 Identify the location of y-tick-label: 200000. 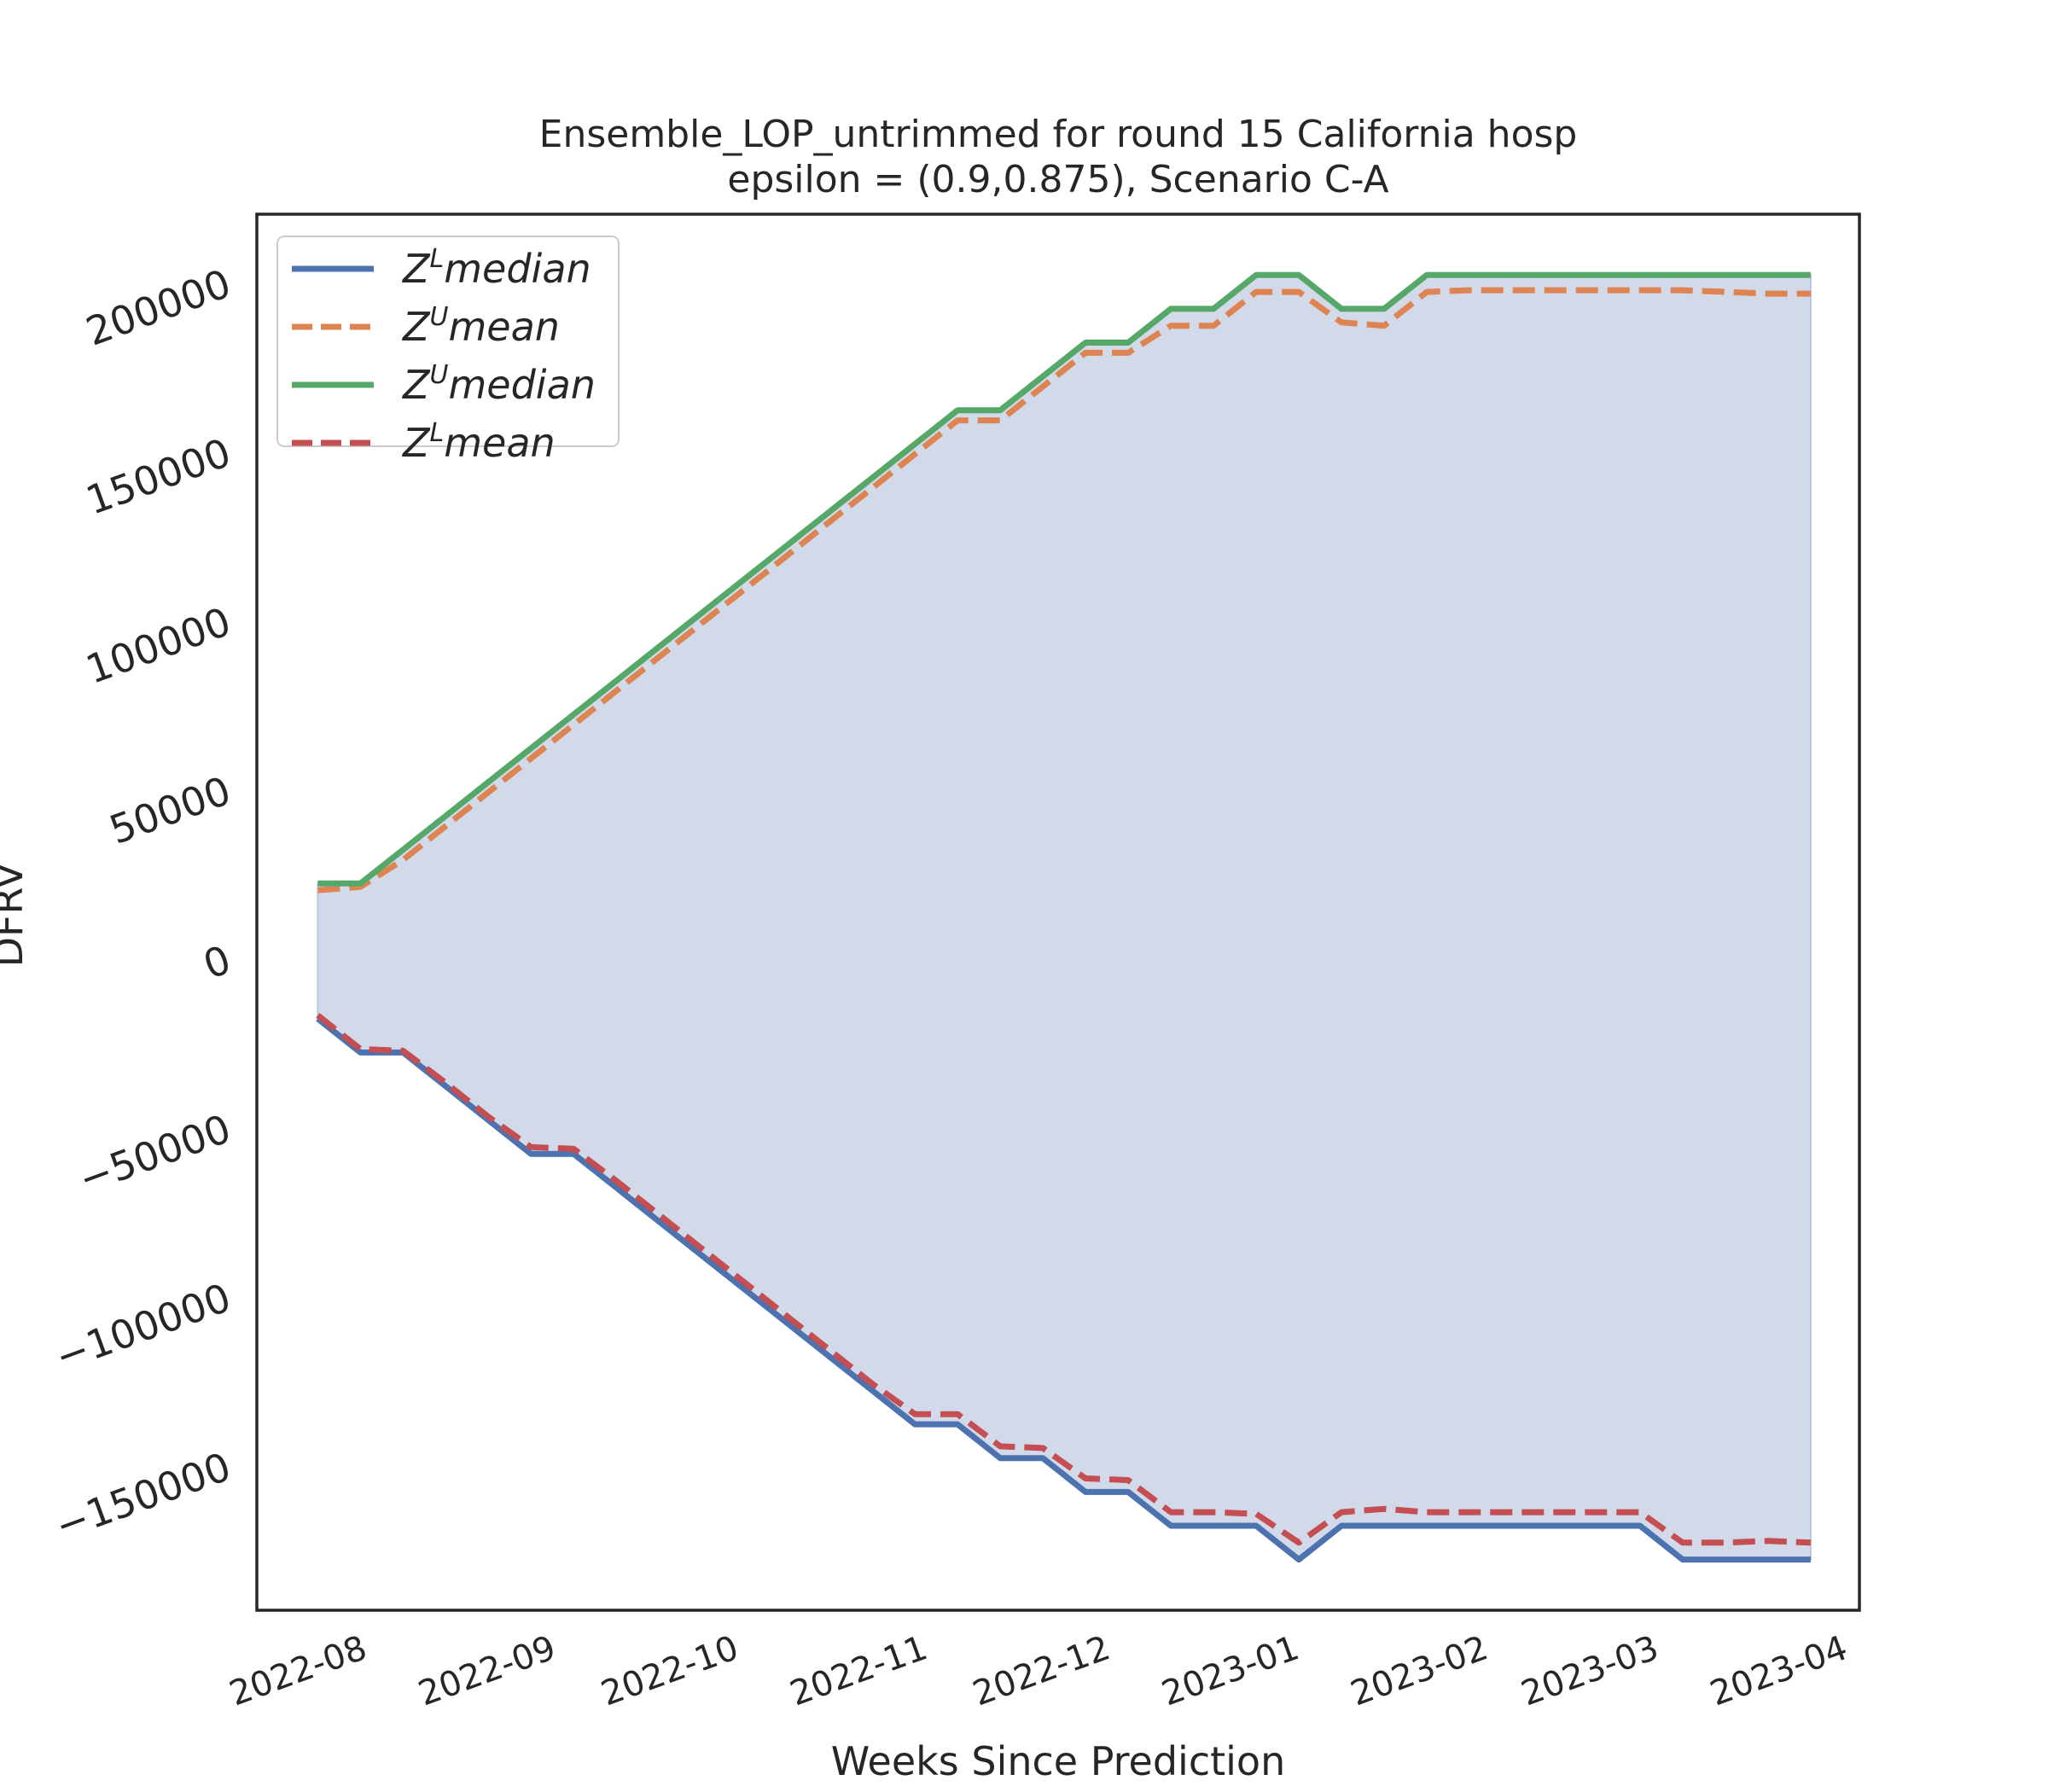
(158, 307).